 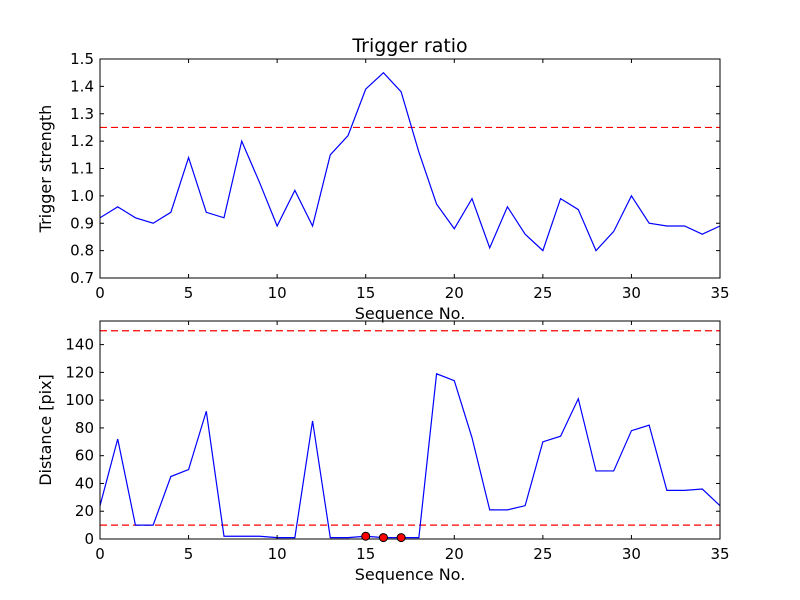 I want to click on trigger-ratio-x-tick-label: 5, so click(x=189, y=293).